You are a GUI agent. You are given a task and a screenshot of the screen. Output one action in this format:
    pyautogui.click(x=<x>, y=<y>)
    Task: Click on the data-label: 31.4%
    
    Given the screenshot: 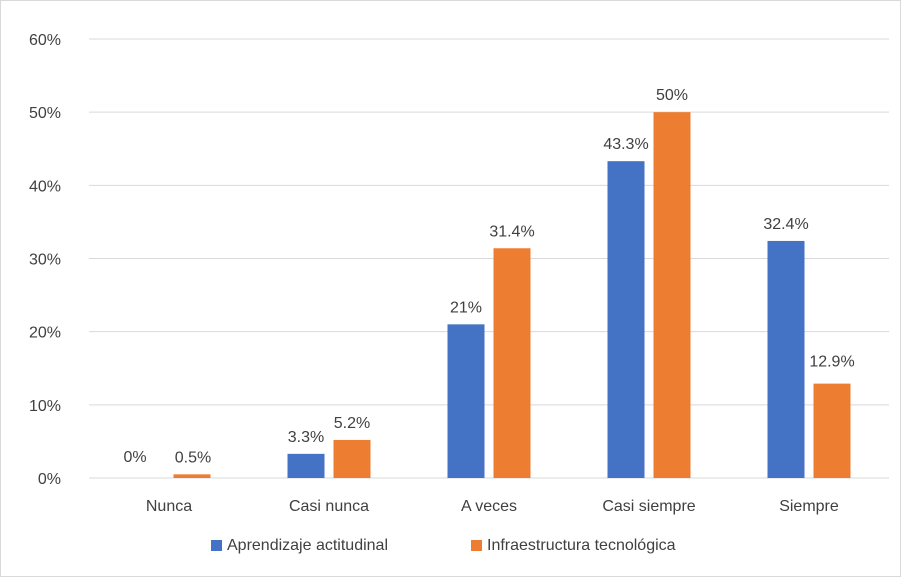 What is the action you would take?
    pyautogui.click(x=511, y=231)
    